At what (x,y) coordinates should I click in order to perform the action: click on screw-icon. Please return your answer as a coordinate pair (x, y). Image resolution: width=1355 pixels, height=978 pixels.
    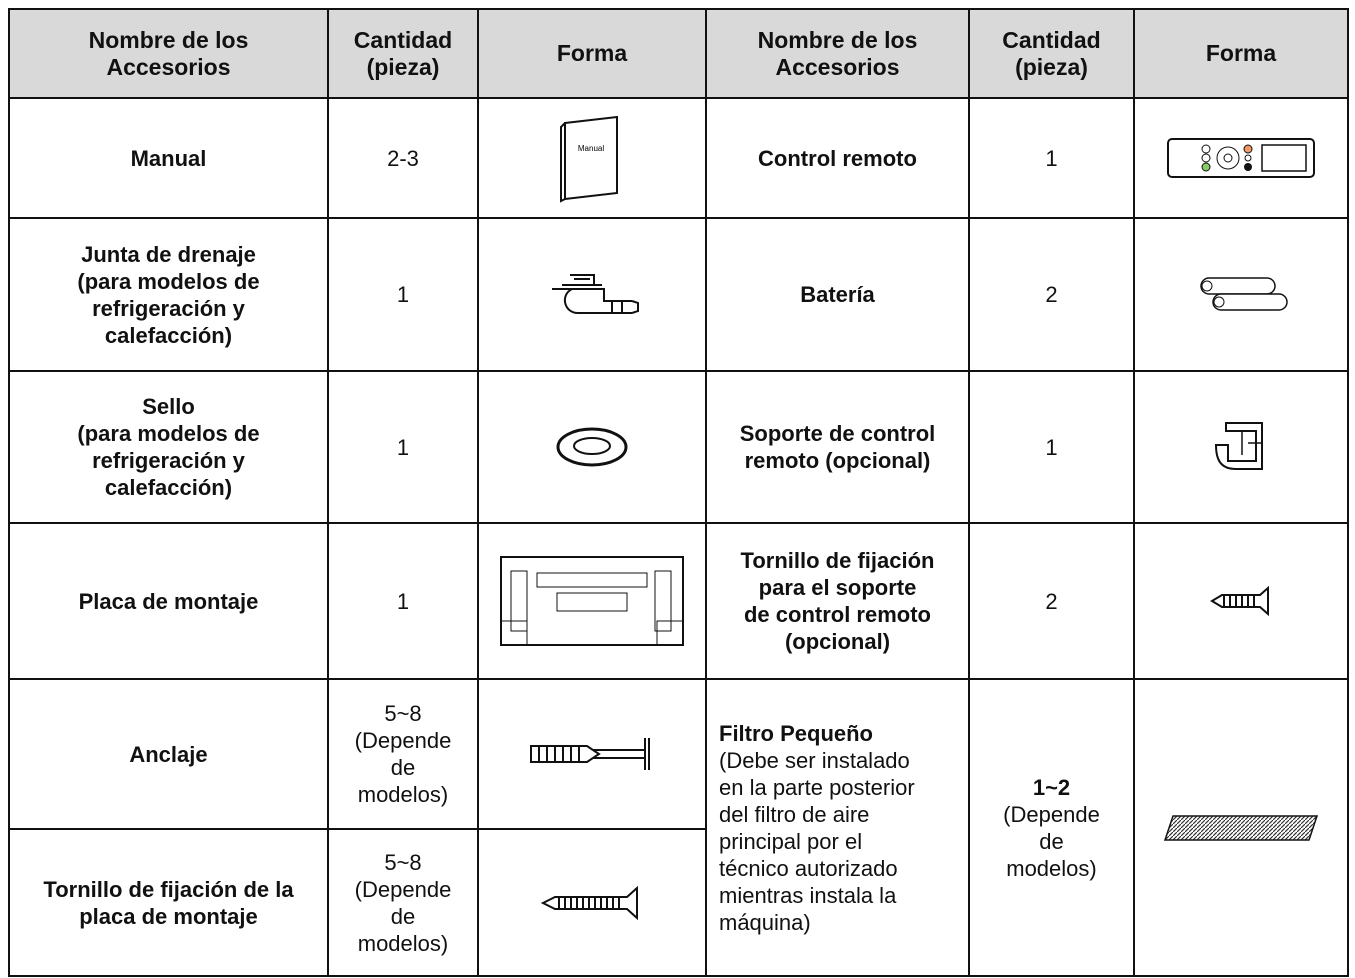
    Looking at the image, I should click on (589, 902).